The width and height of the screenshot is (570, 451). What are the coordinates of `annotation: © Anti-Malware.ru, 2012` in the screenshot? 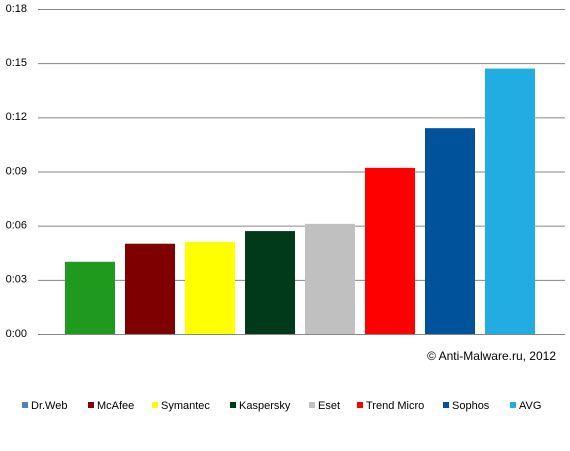 It's located at (491, 356).